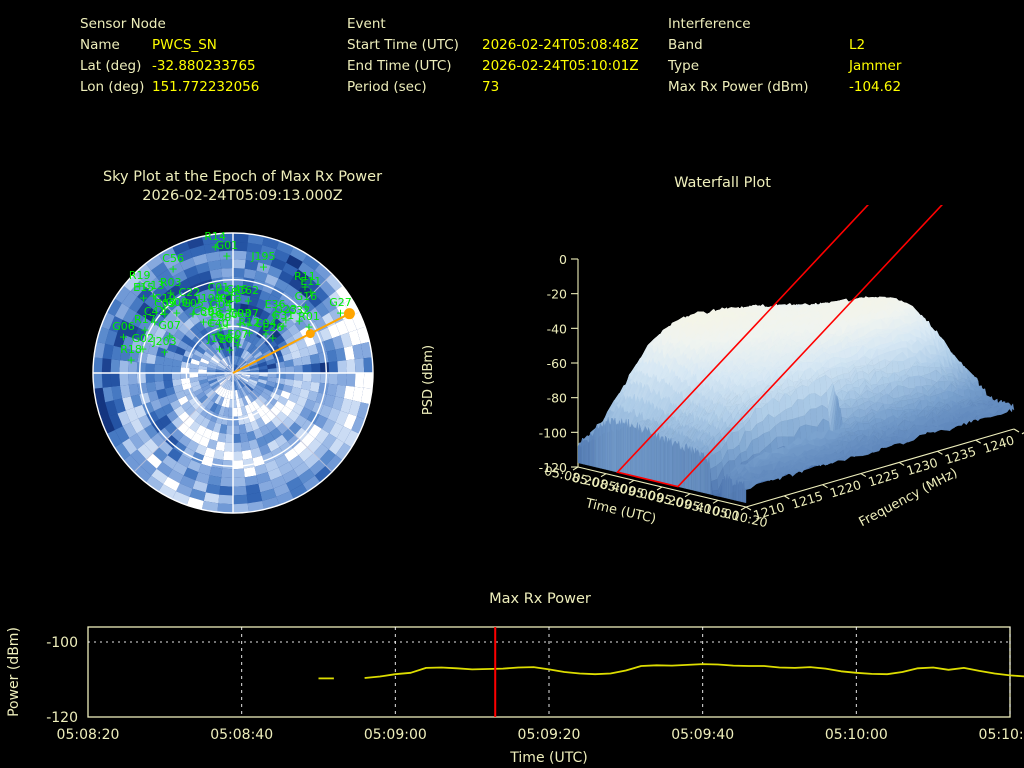 Image resolution: width=1024 pixels, height=768 pixels. What do you see at coordinates (560, 45) in the screenshot?
I see `event-start-time-value: 2026-02-24T05:08:48Z` at bounding box center [560, 45].